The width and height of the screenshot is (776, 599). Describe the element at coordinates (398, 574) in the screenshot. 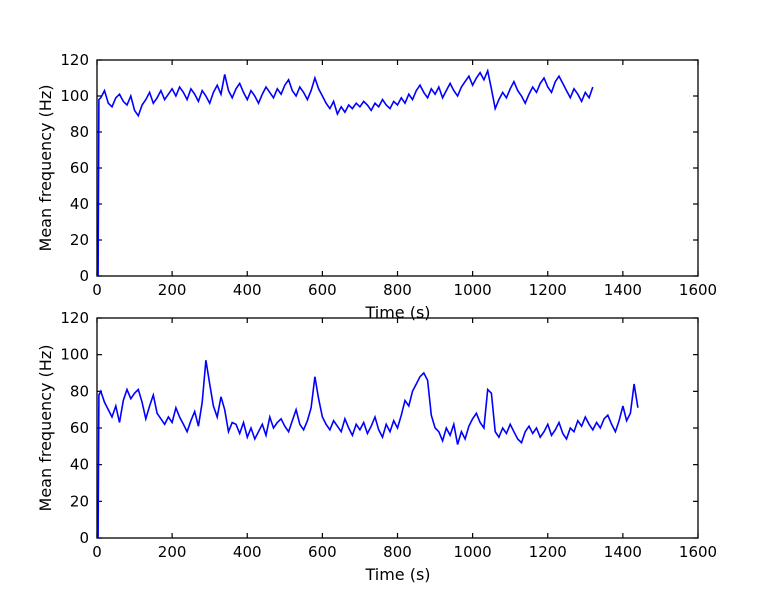

I see `bottom-plot-xlabel: Time (s)` at that location.